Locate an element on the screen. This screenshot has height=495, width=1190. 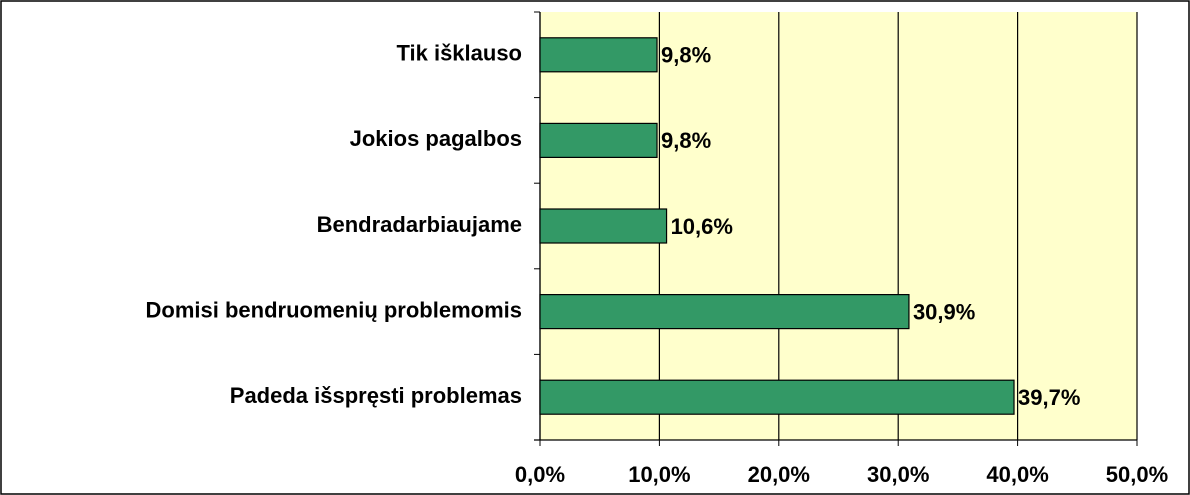
y-tick-label: Bendradarbiaujame is located at coordinates (419, 224).